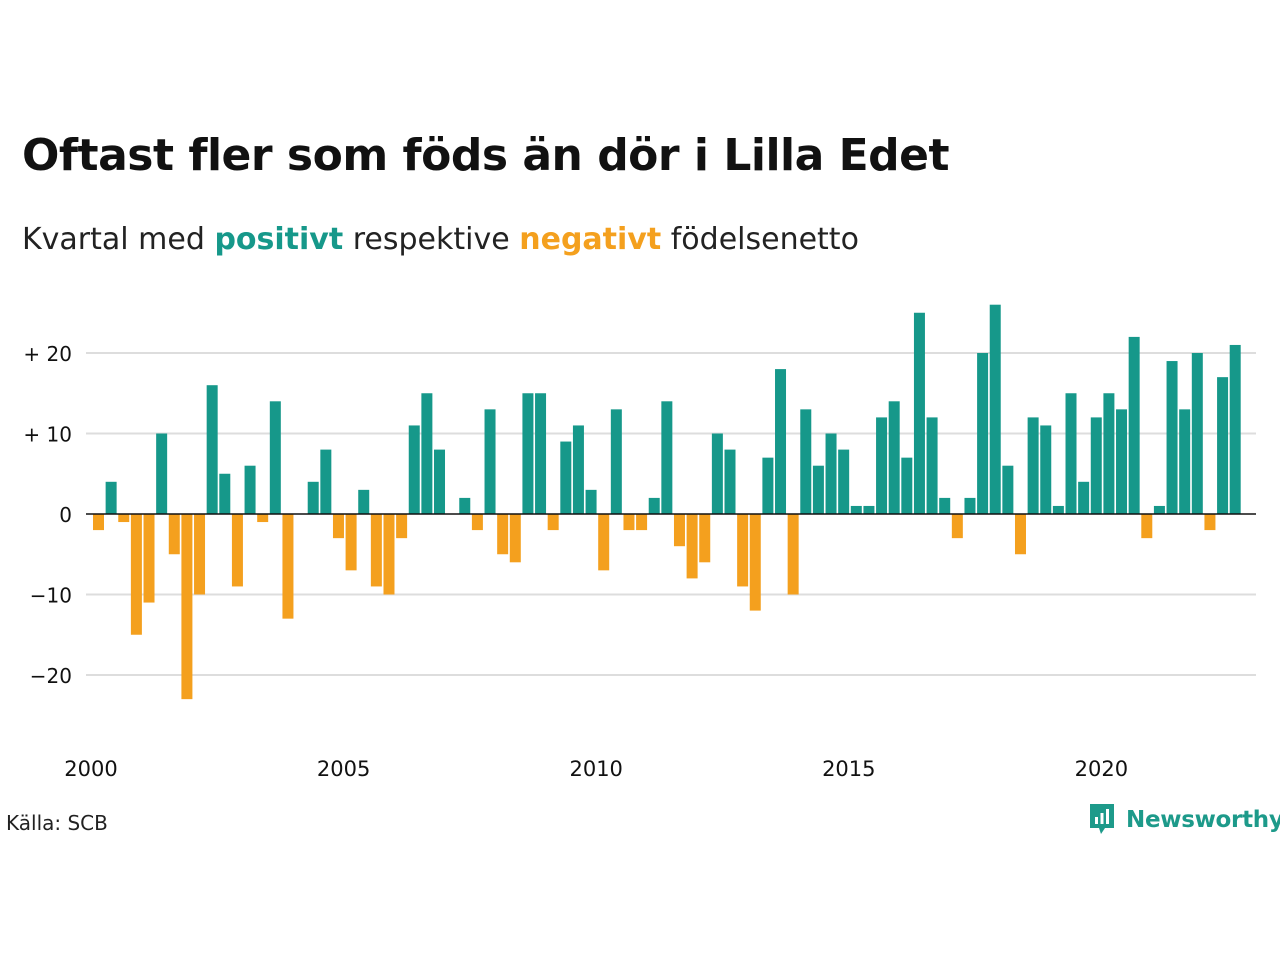 This screenshot has height=960, width=1280. I want to click on x-tick-label: 2020, so click(1101, 769).